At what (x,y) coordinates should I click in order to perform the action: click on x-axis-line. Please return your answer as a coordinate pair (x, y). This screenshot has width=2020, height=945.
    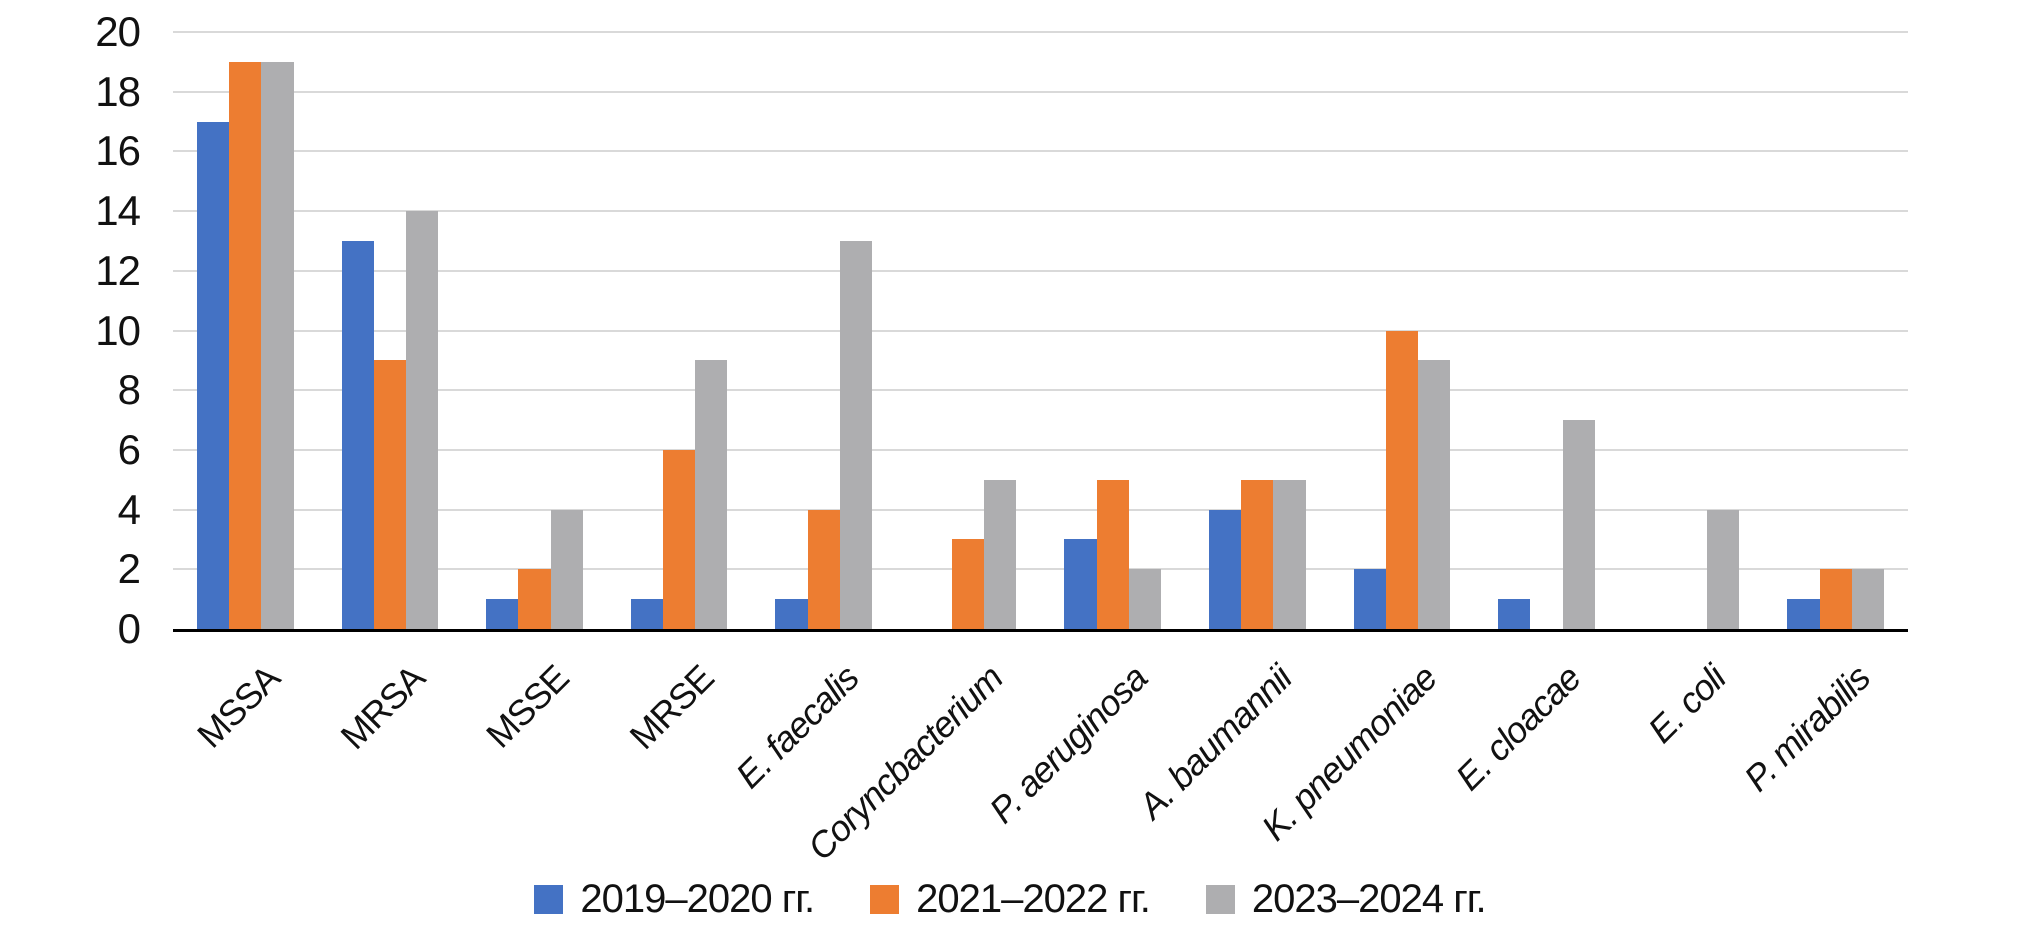
    Looking at the image, I should click on (1040, 630).